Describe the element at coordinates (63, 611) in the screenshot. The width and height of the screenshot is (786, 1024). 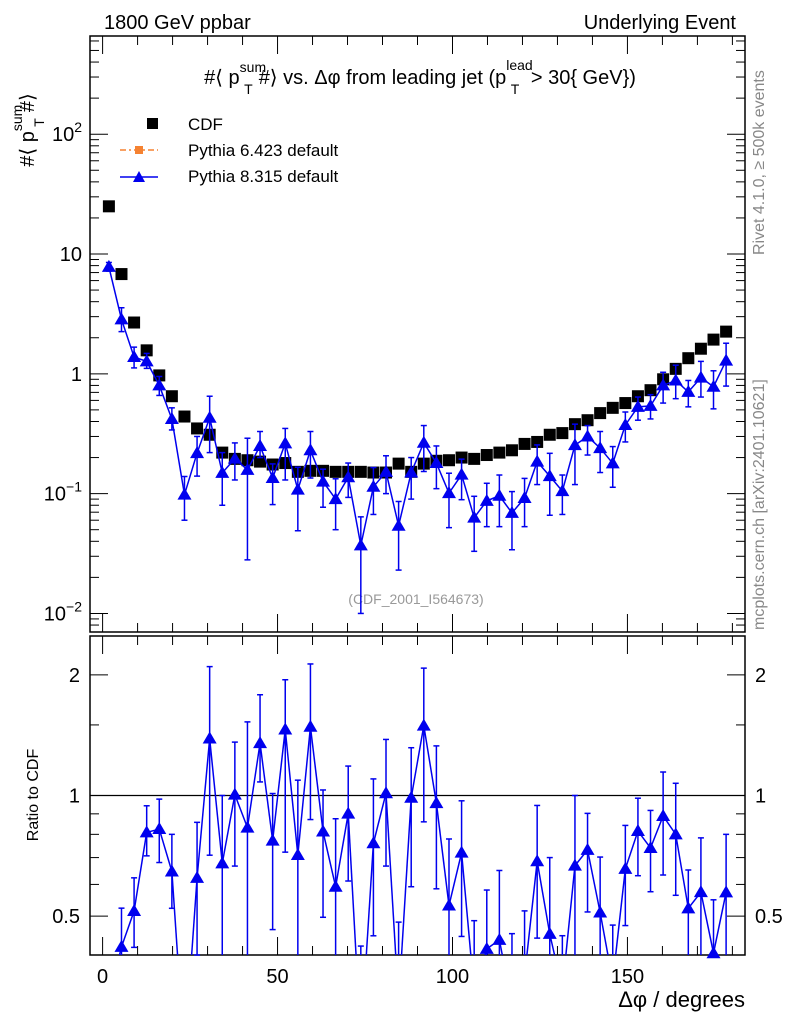
I see `y-tick-label: 10⁻²` at that location.